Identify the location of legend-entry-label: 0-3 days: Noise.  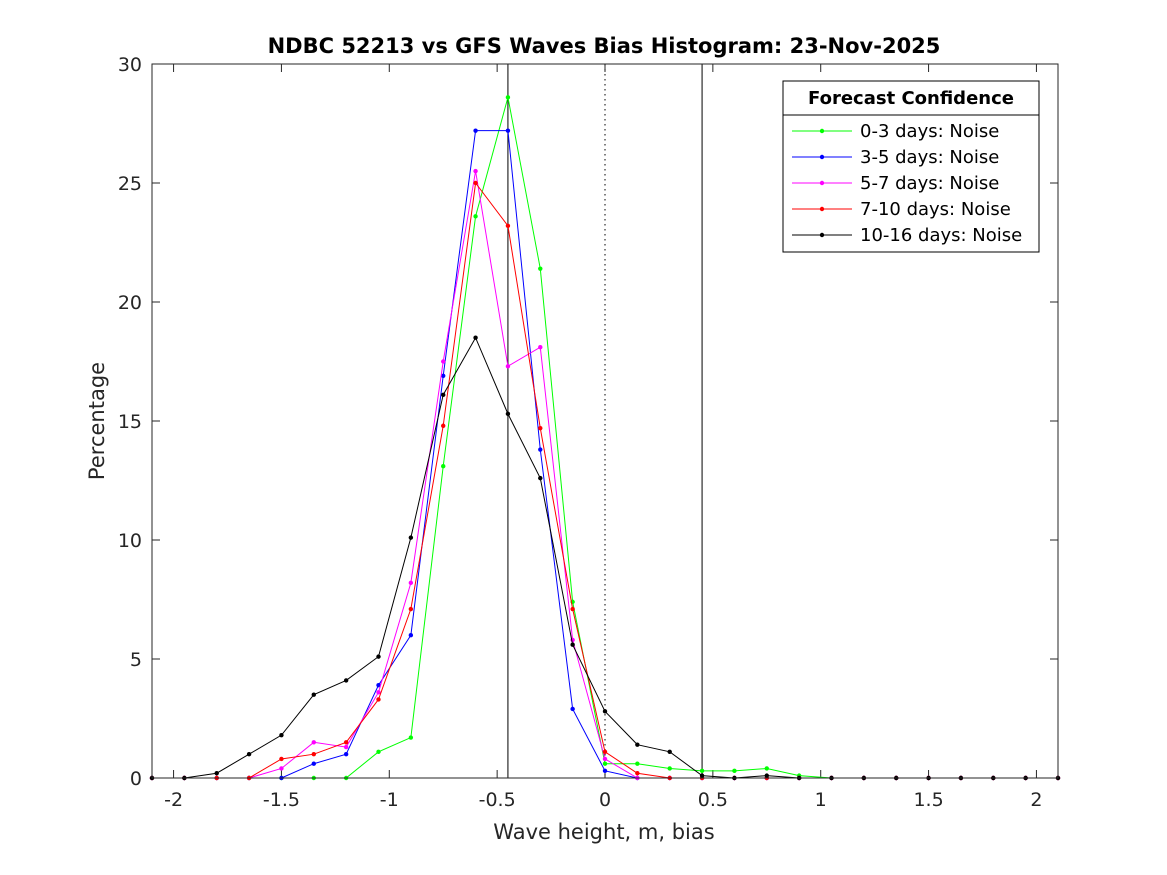
(929, 131).